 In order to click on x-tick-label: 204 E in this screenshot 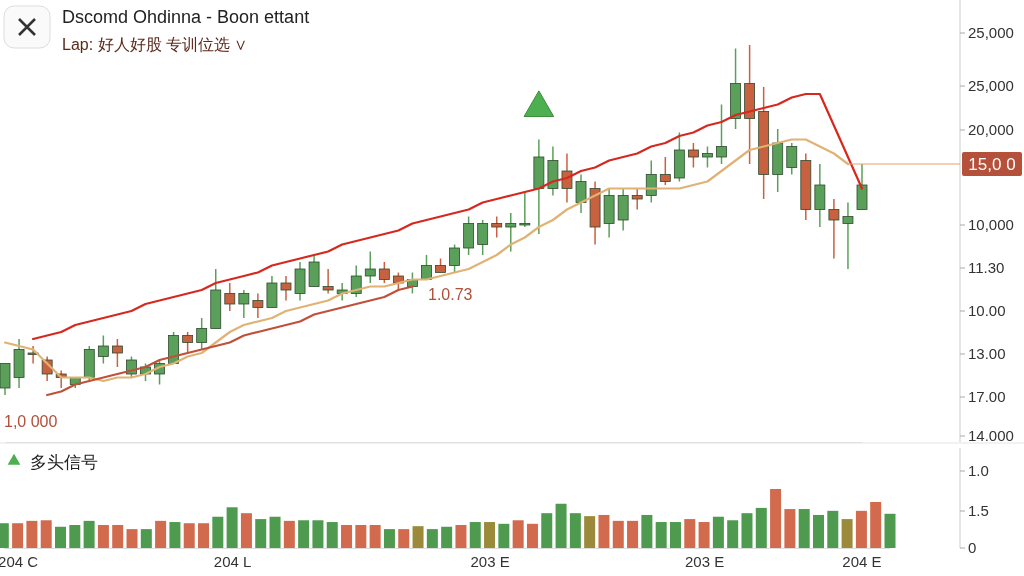, I will do `click(862, 561)`.